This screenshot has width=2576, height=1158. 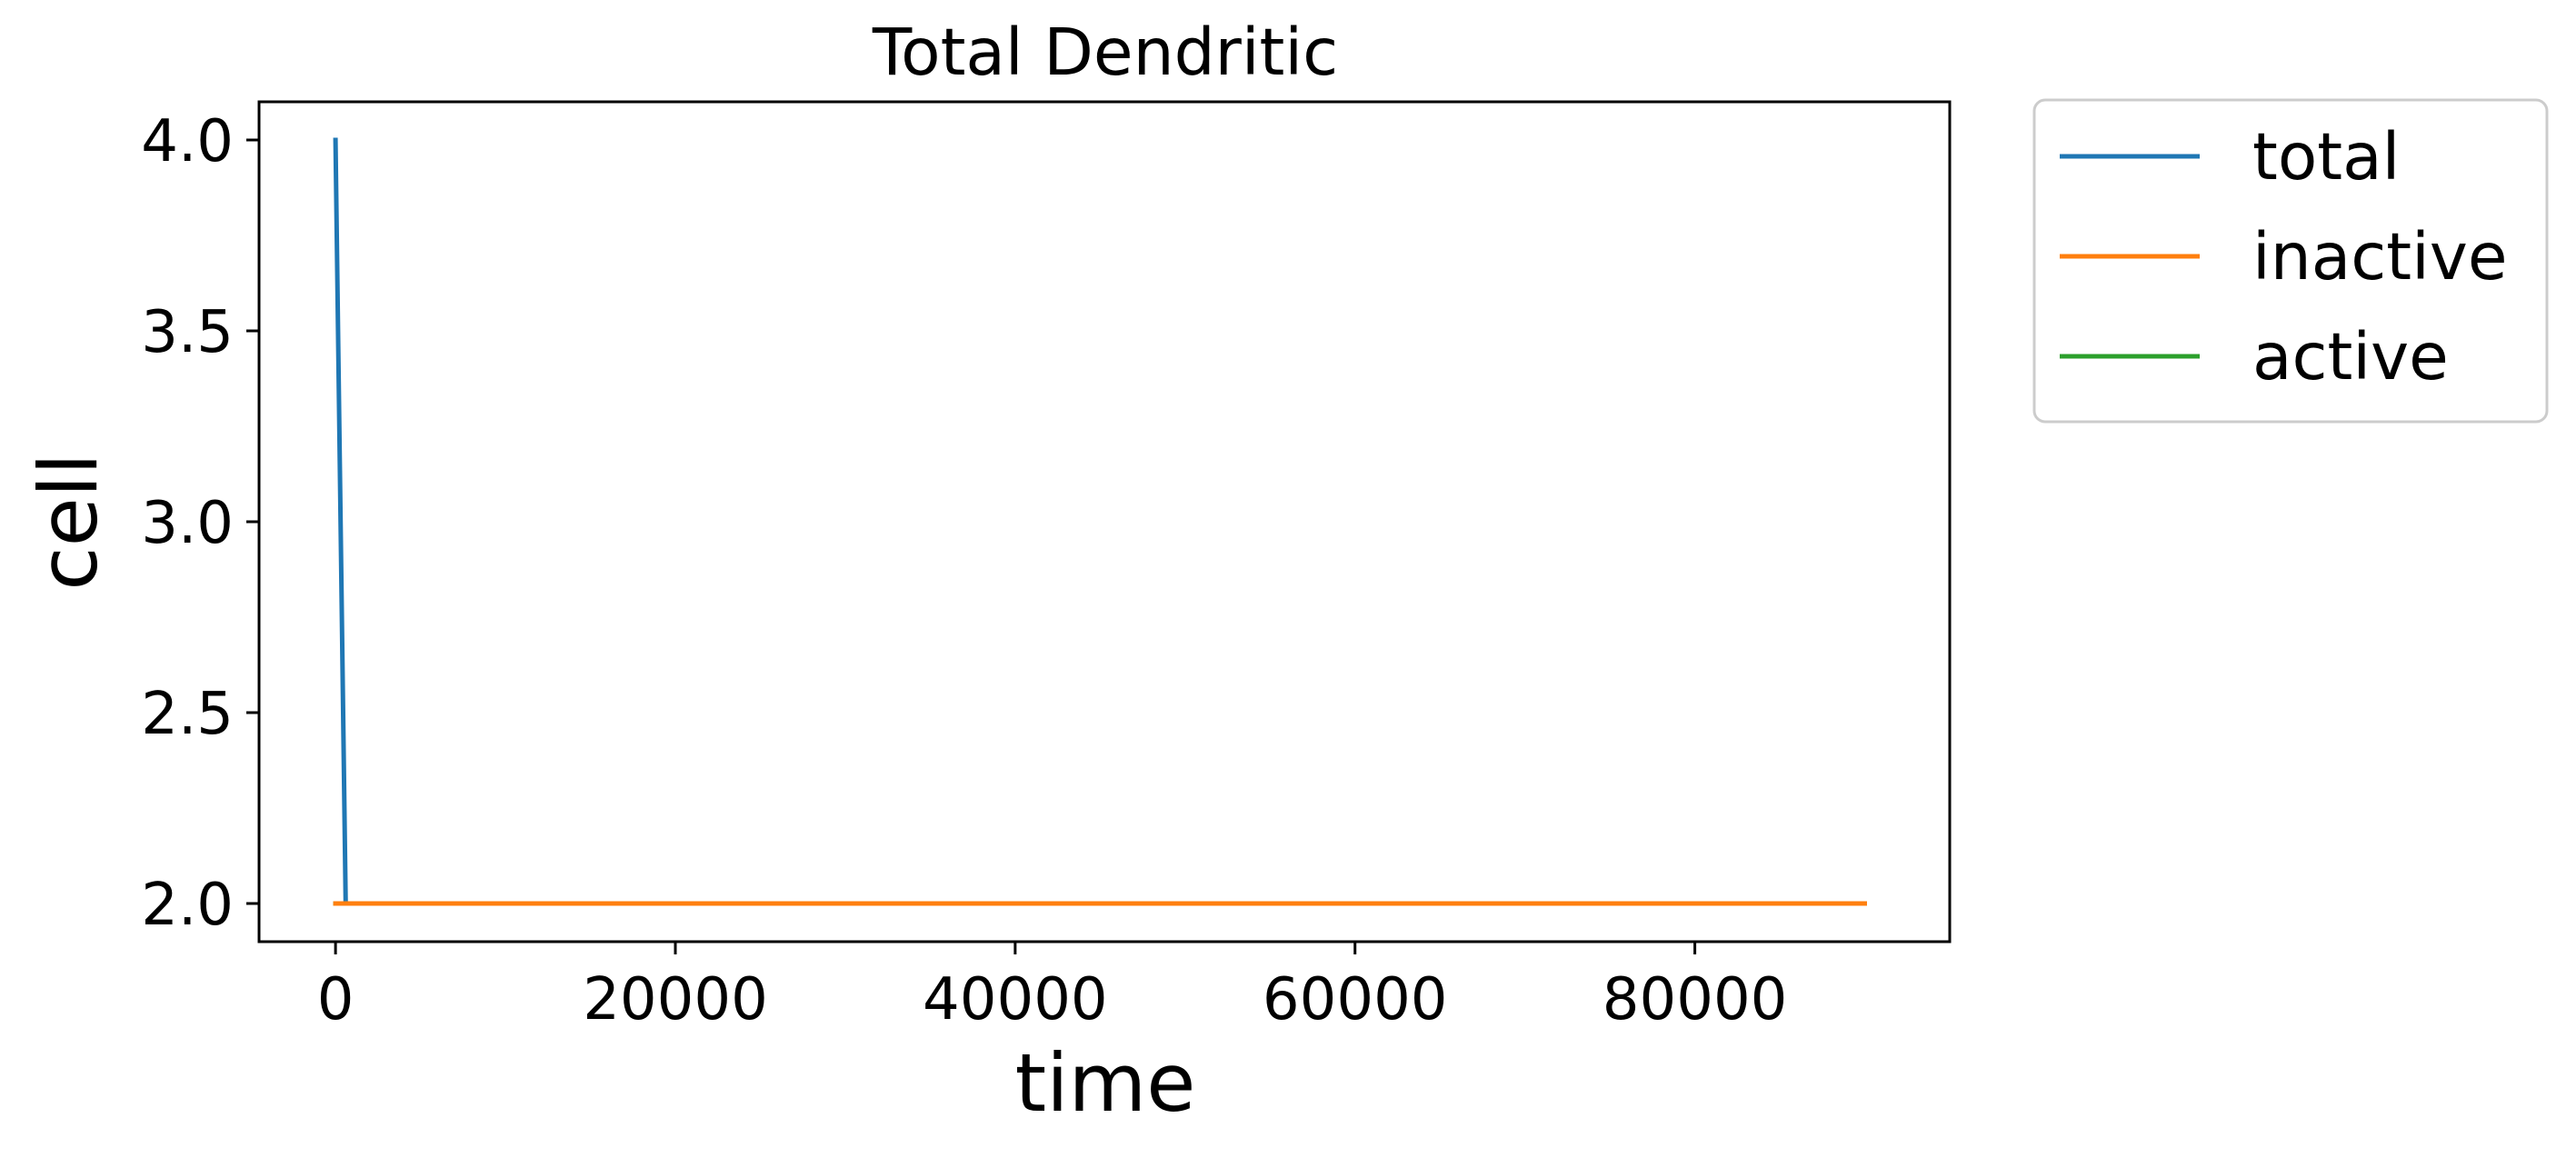 I want to click on y-tick-label: 4.0, so click(x=187, y=141).